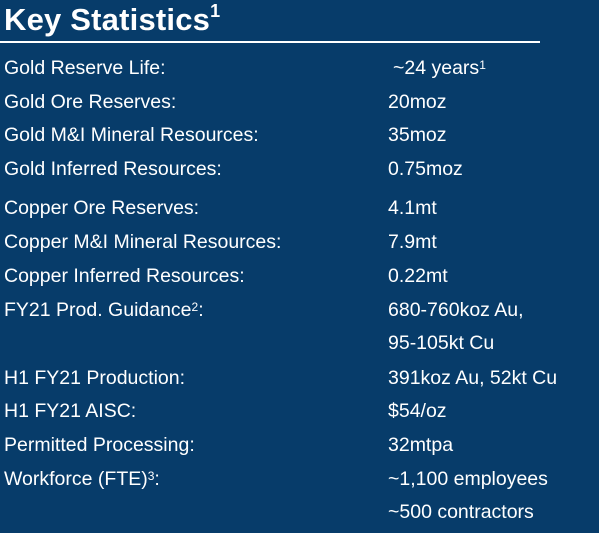 The image size is (599, 533). Describe the element at coordinates (456, 310) in the screenshot. I see `stat-value-line: 680-760koz Au,` at that location.